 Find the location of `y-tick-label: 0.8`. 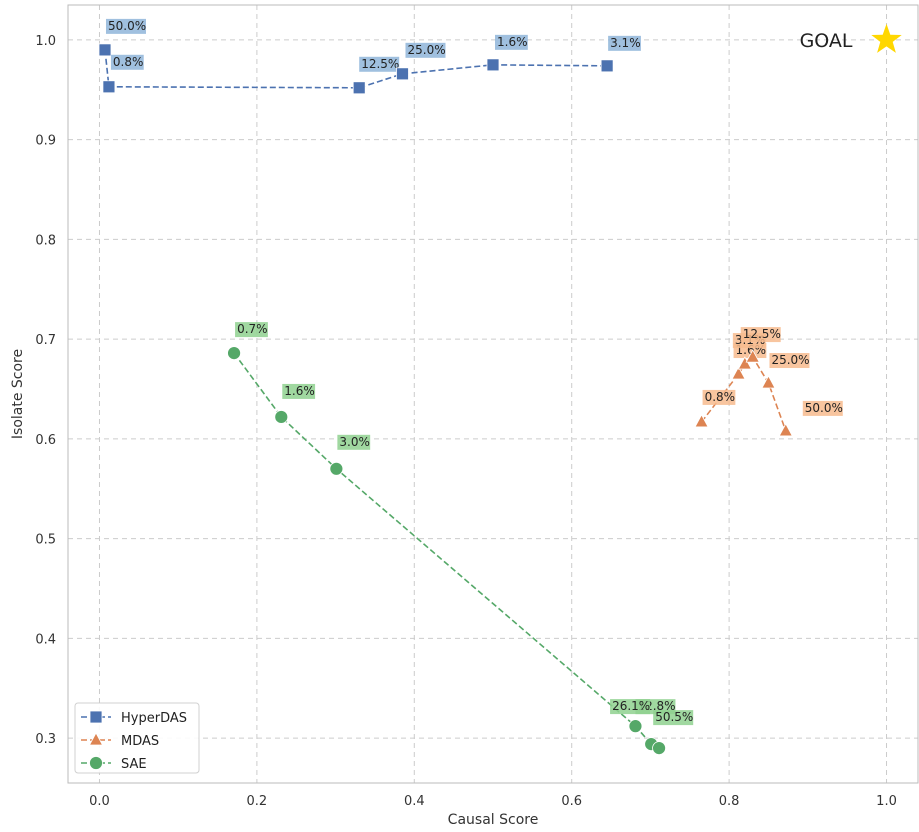

y-tick-label: 0.8 is located at coordinates (45, 240).